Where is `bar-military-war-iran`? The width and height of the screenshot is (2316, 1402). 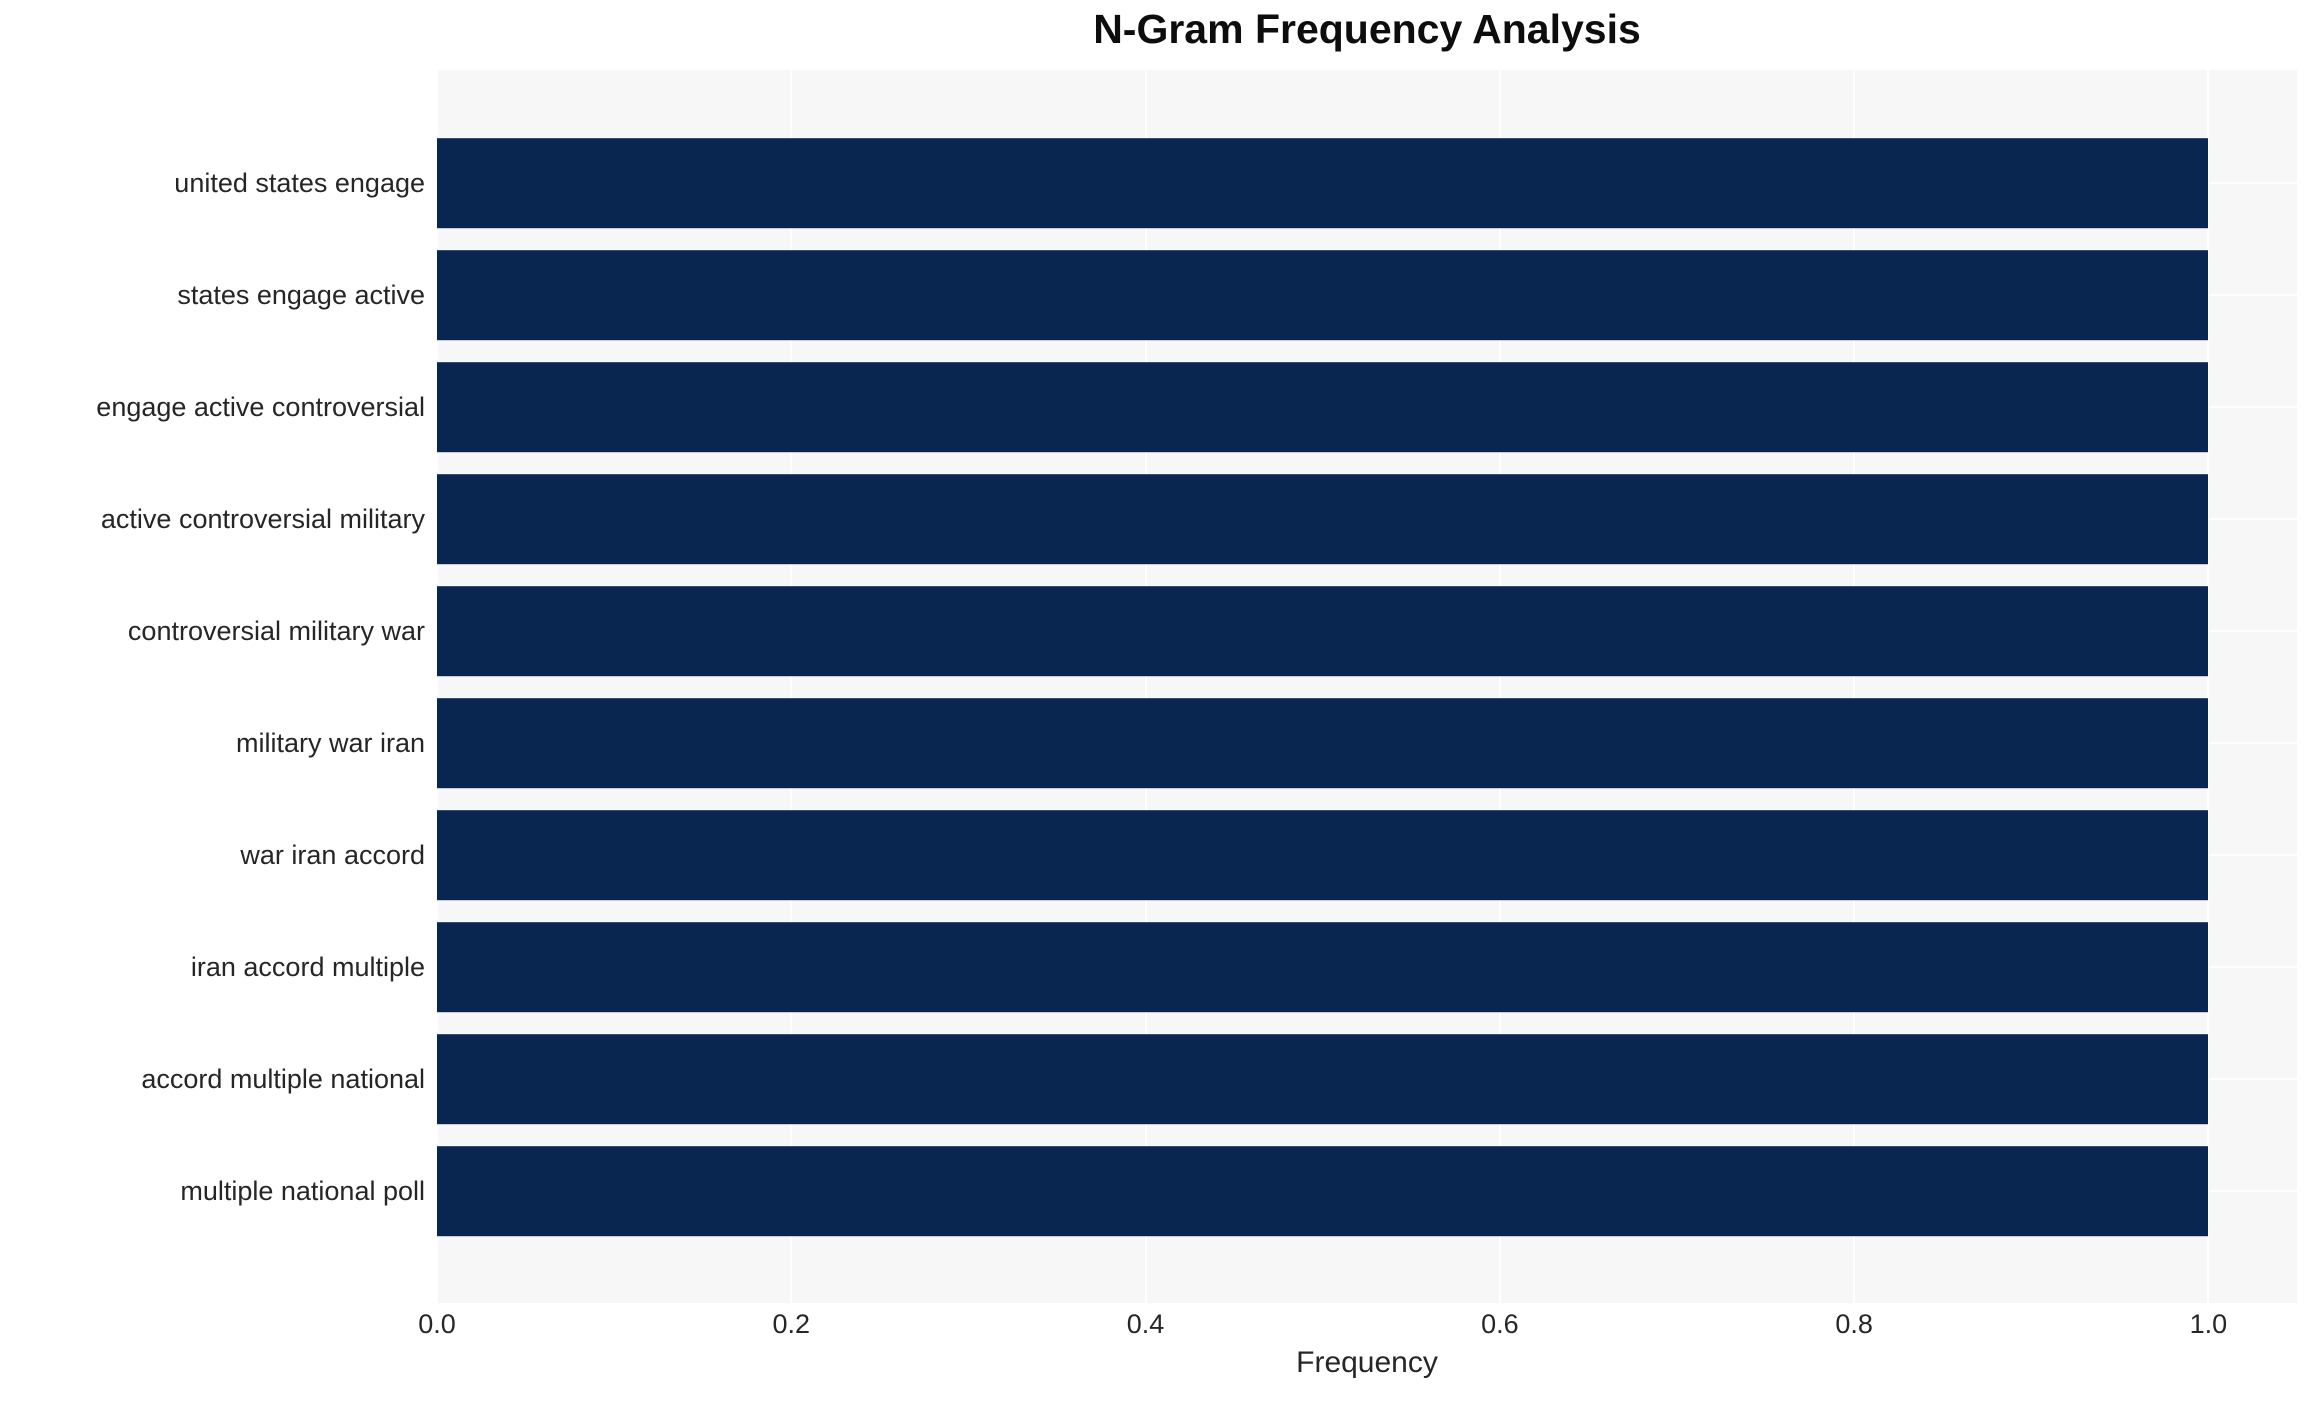
bar-military-war-iran is located at coordinates (1323, 743).